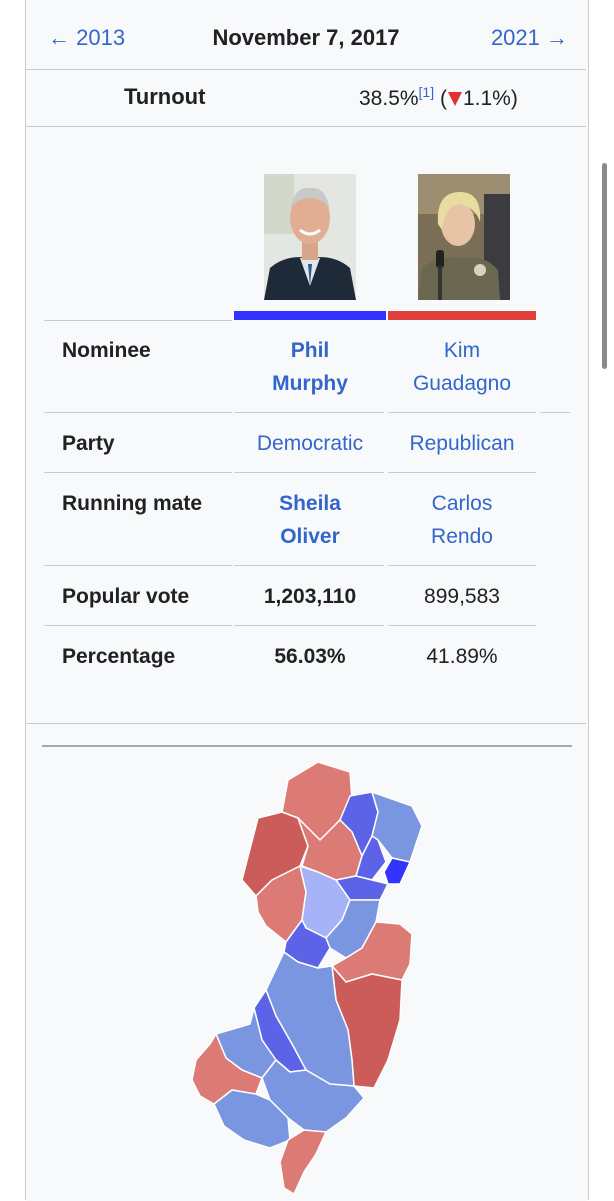  Describe the element at coordinates (438, 97) in the screenshot. I see `turnout-value-group: 38.5%[1] (1.1%)` at that location.